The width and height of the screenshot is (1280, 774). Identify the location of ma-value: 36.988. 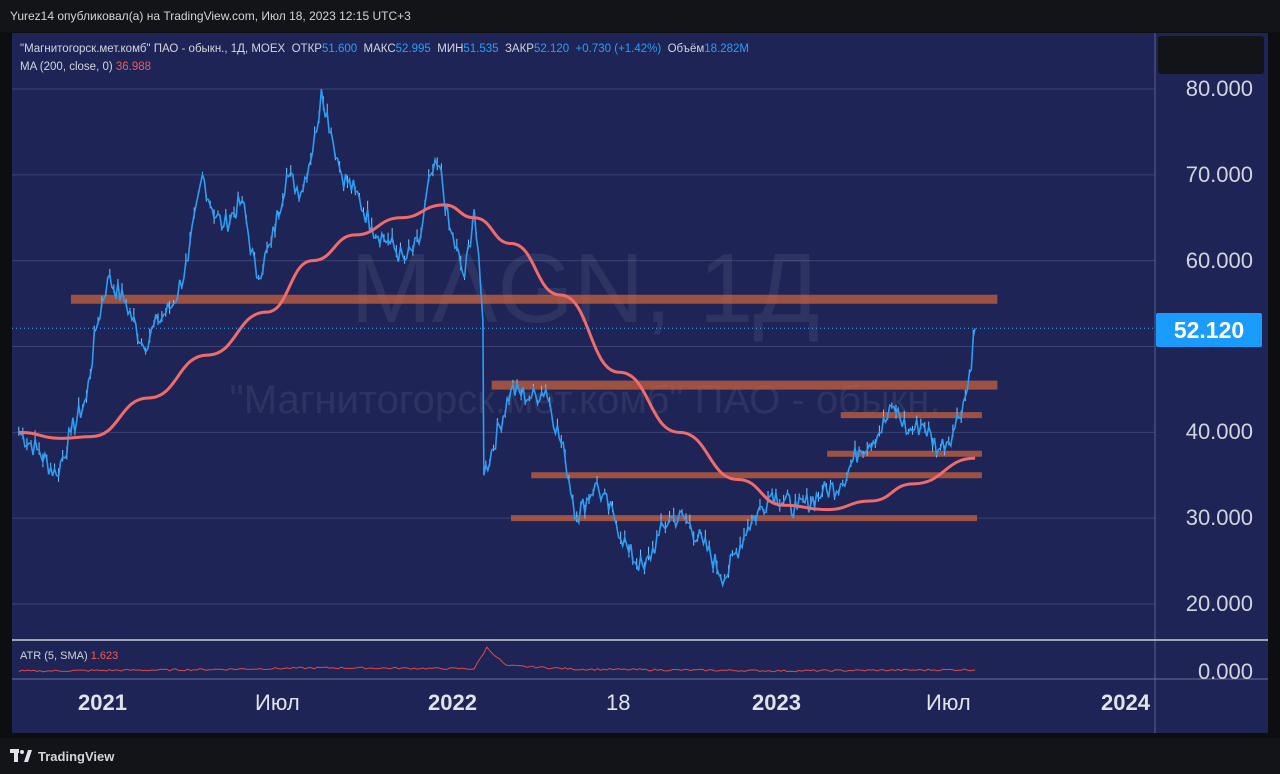
(133, 67).